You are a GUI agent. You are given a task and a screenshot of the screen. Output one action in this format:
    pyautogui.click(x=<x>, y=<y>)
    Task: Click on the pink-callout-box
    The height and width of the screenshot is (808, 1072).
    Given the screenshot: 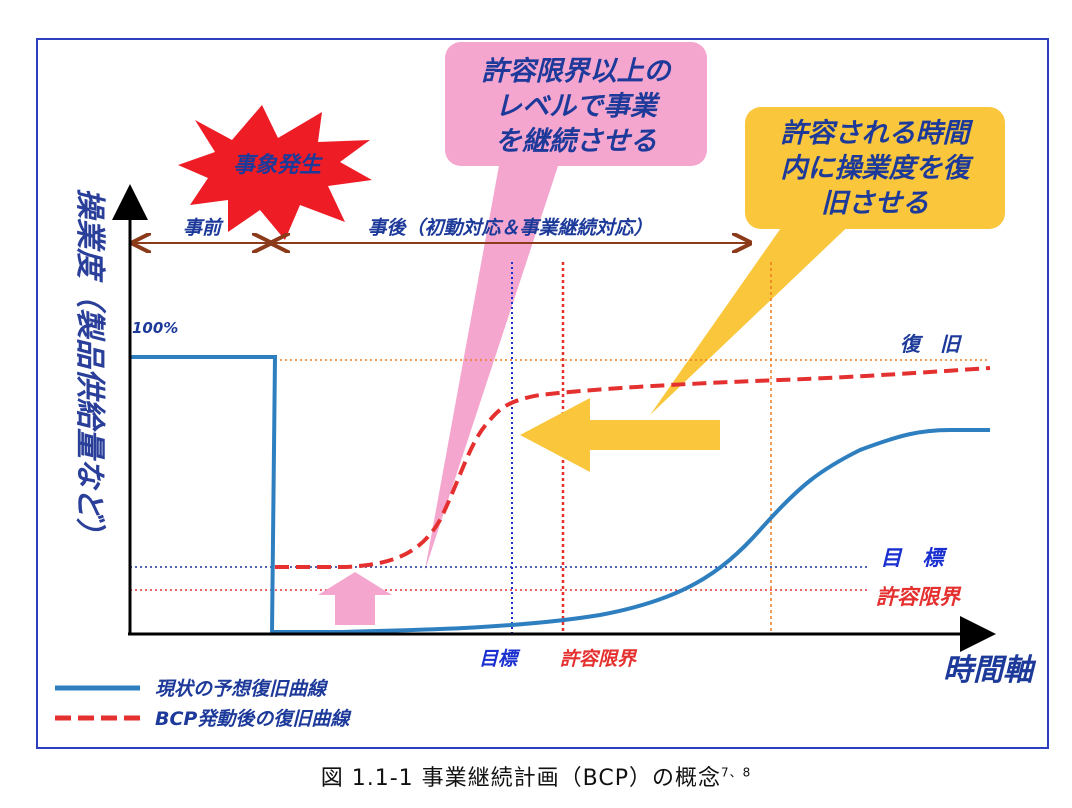 What is the action you would take?
    pyautogui.click(x=576, y=104)
    